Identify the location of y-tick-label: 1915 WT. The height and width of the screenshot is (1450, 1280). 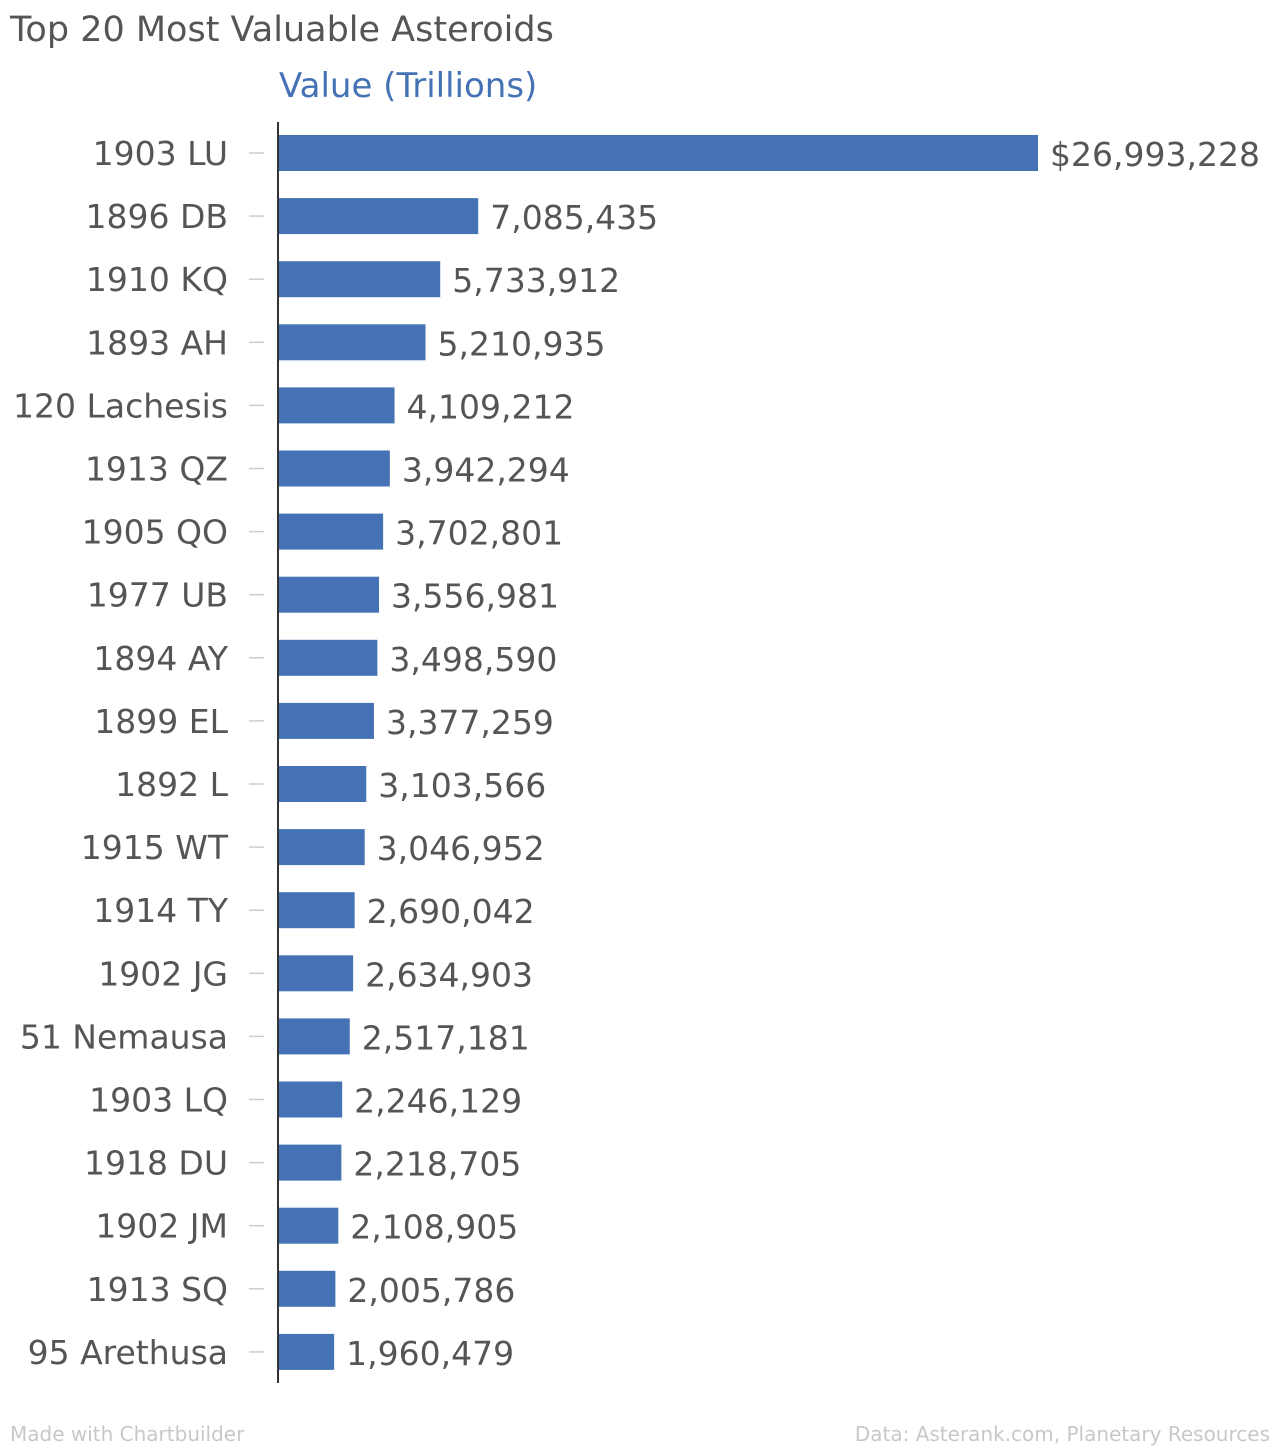
(155, 847).